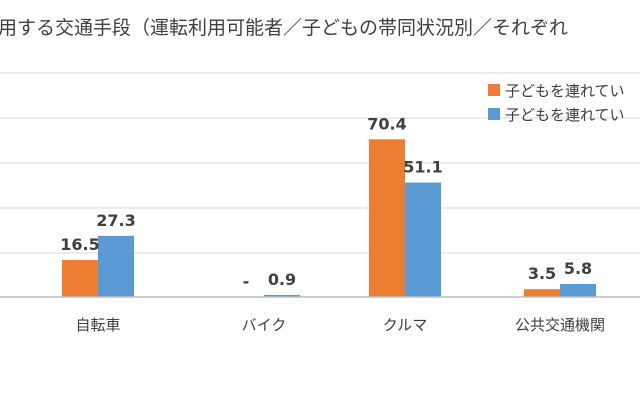 This screenshot has width=640, height=400. What do you see at coordinates (542, 293) in the screenshot?
I see `bar-公共交通機関-series-1` at bounding box center [542, 293].